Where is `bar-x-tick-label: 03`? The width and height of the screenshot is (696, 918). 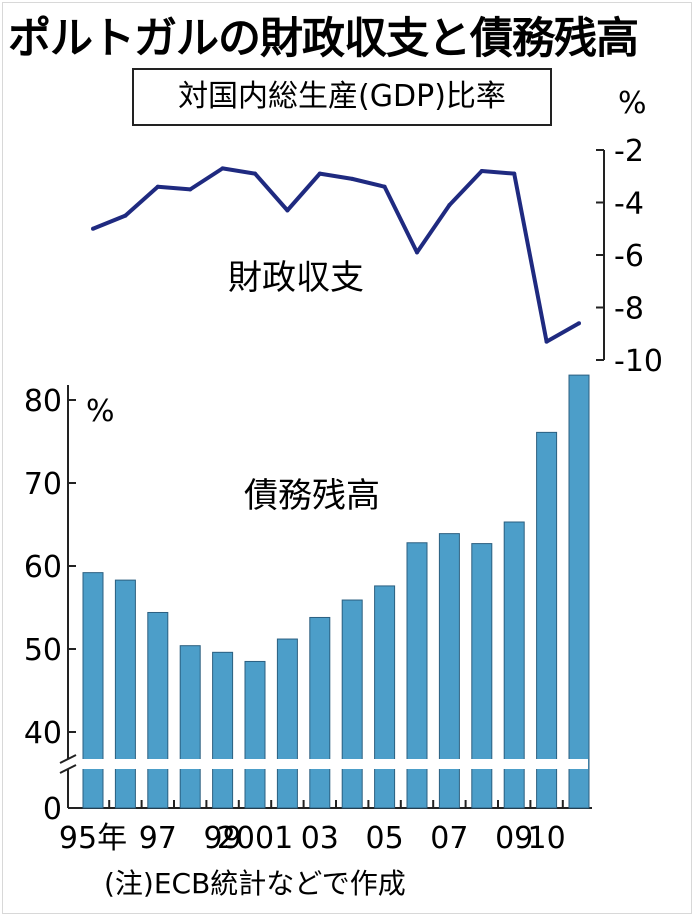 bar-x-tick-label: 03 is located at coordinates (320, 838).